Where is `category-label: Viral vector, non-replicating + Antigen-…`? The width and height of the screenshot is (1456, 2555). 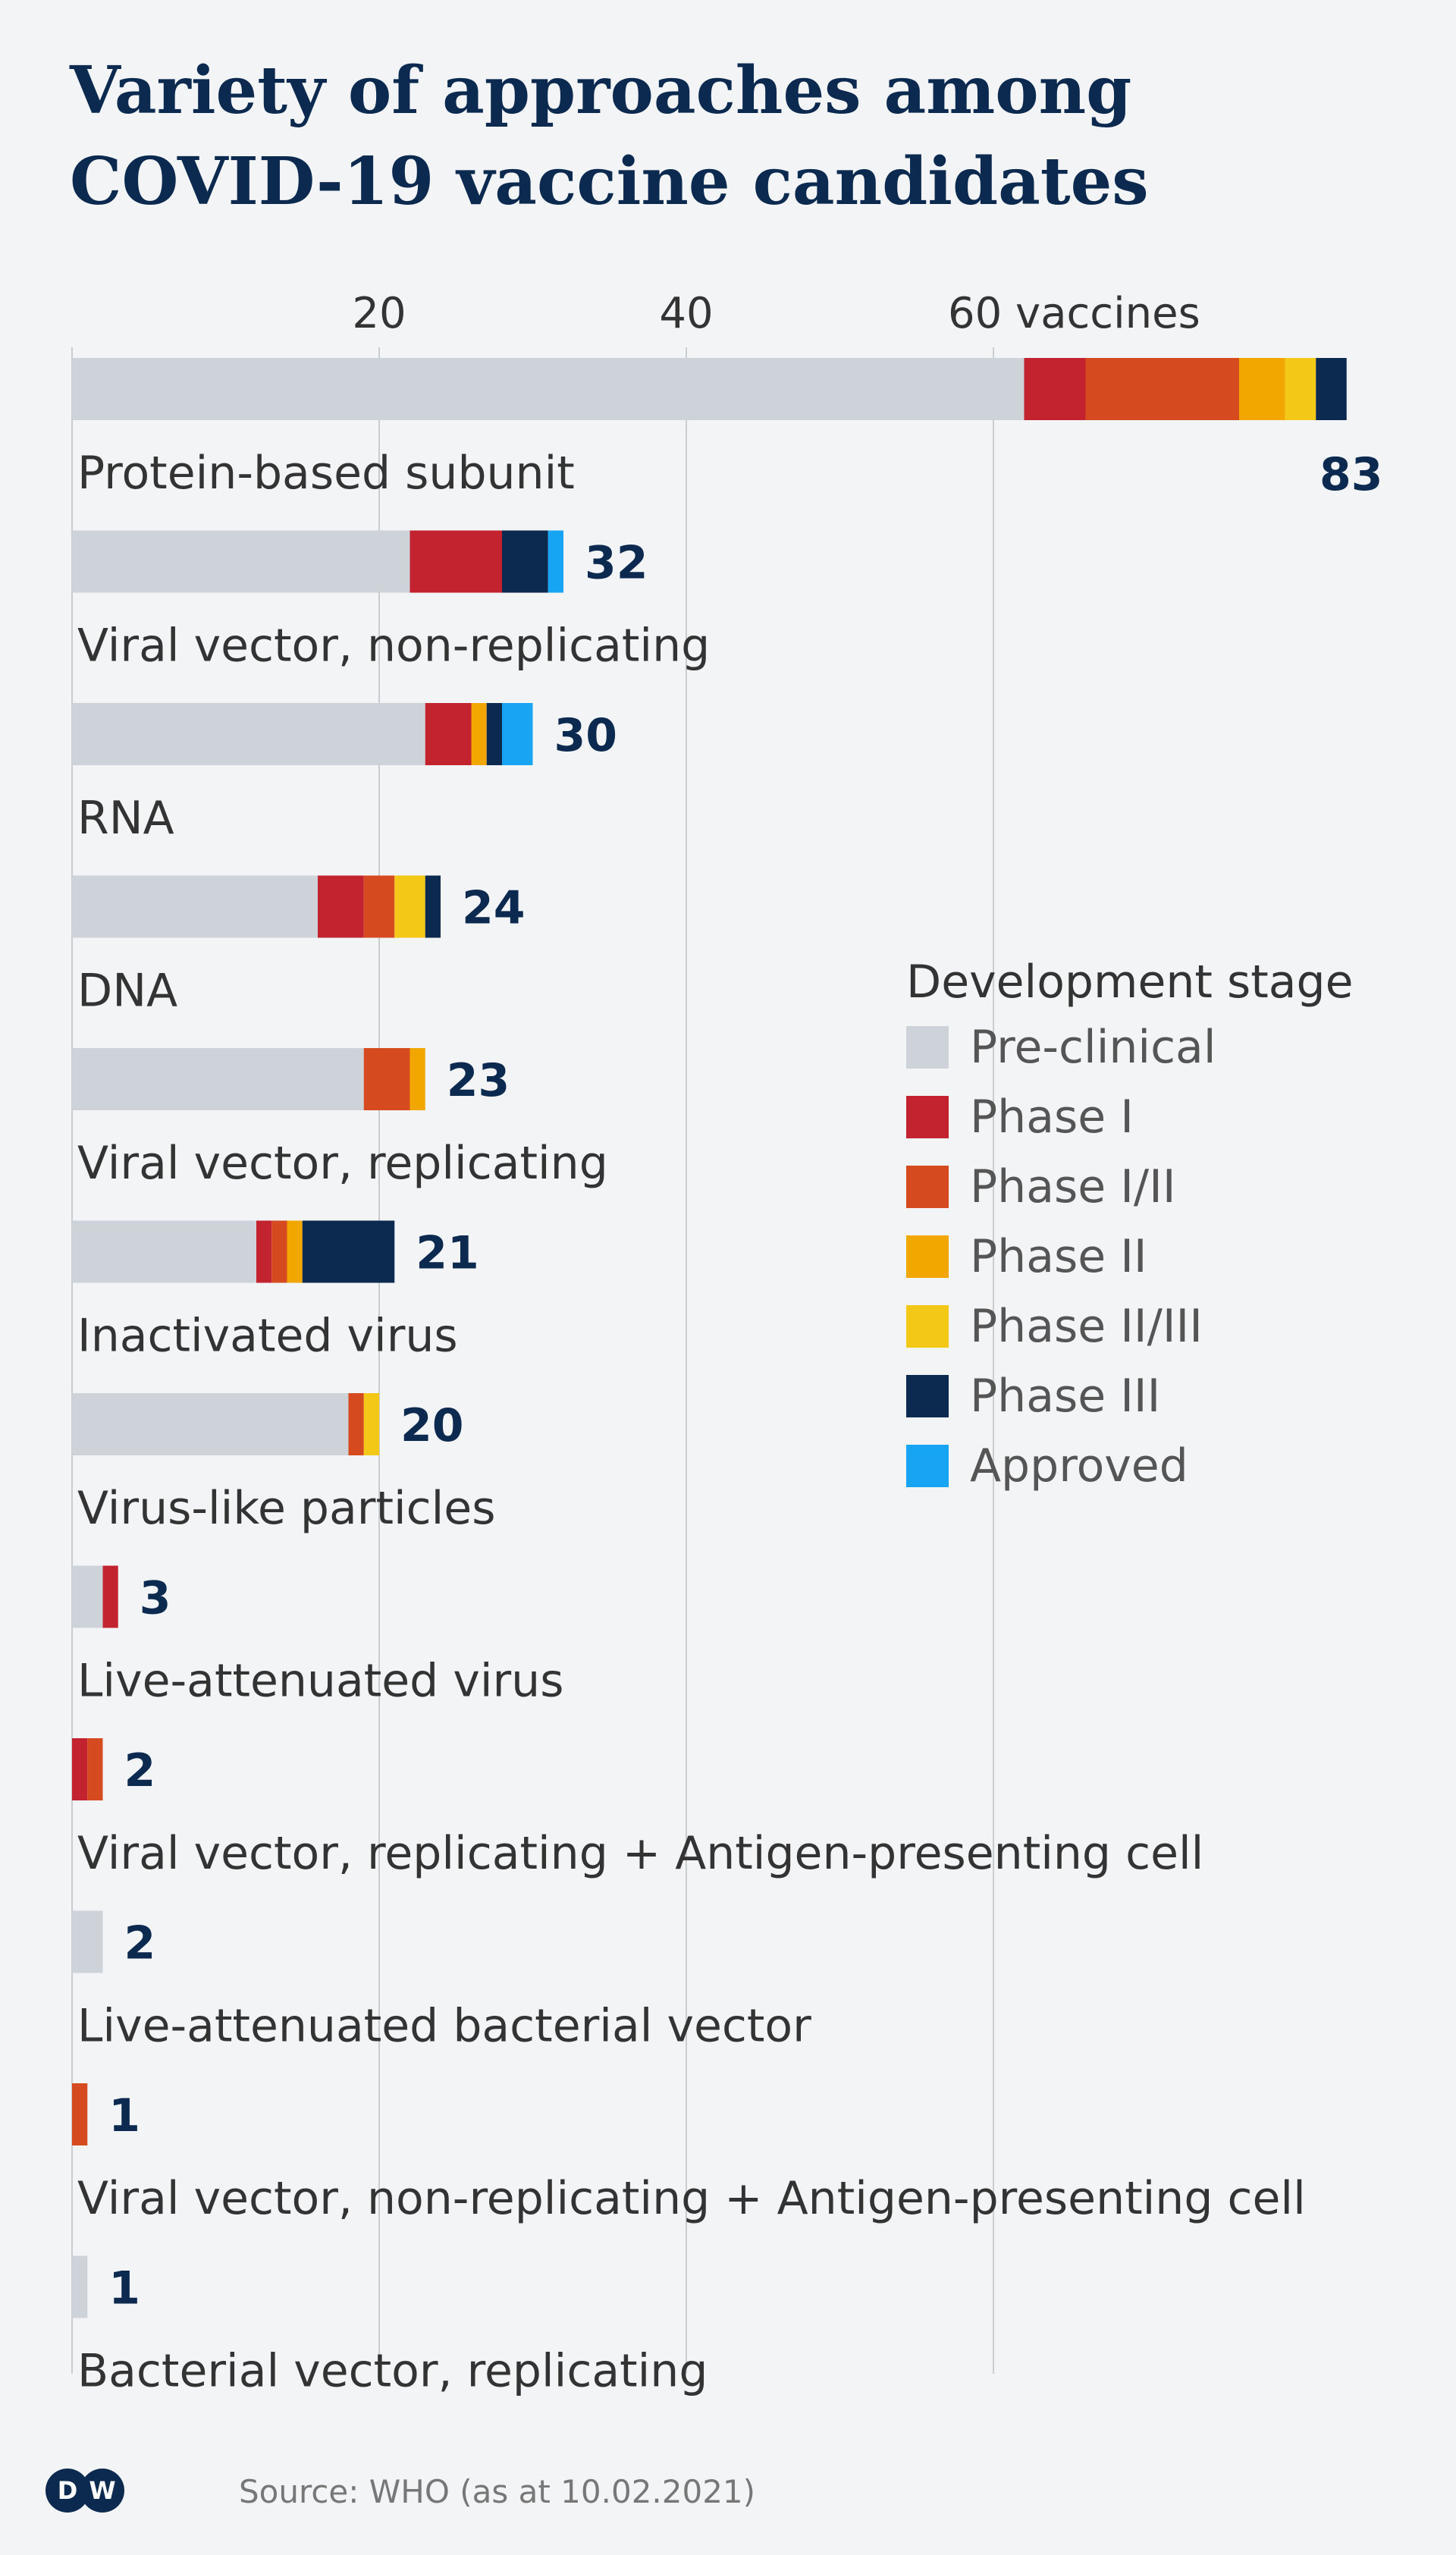
category-label: Viral vector, non-replicating + Antigen-… is located at coordinates (691, 2198).